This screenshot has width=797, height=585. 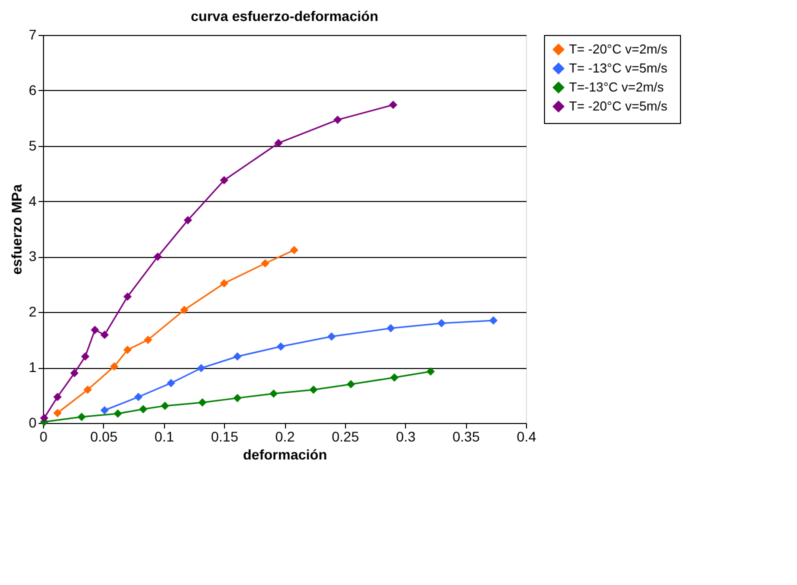 I want to click on x-tick-label: 0.3, so click(x=406, y=436).